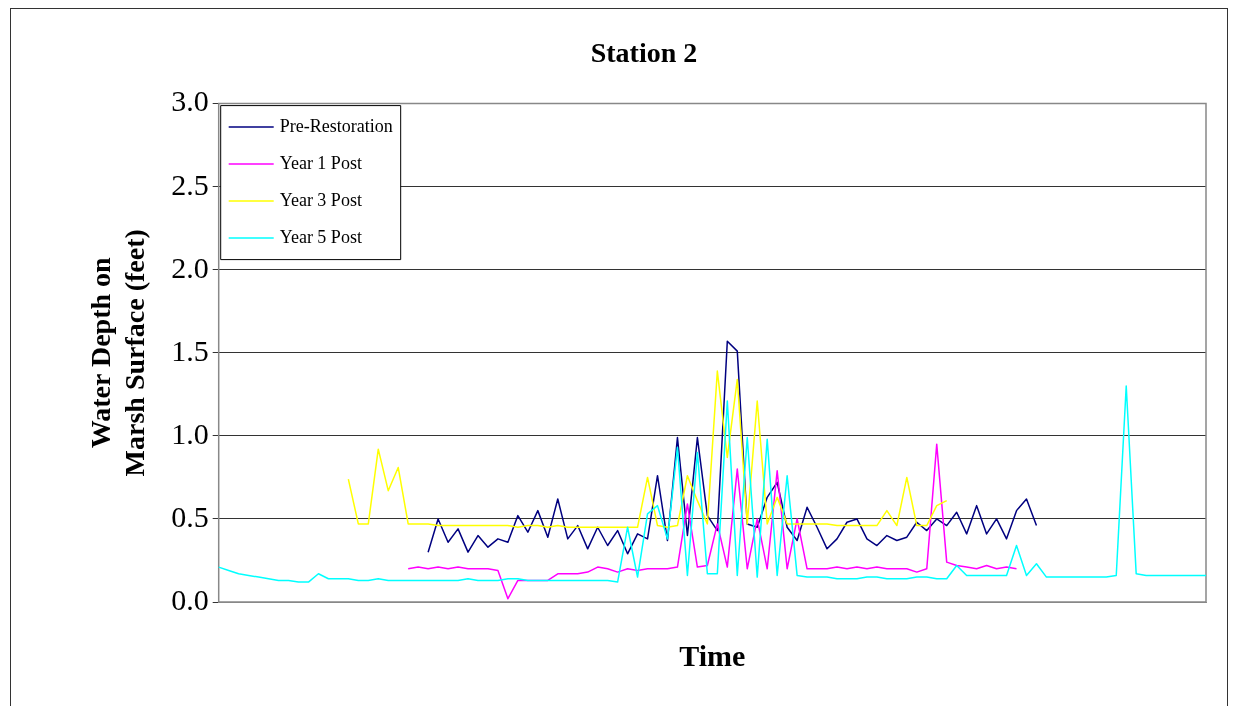  I want to click on legend-label: Pre-Restoration, so click(336, 125).